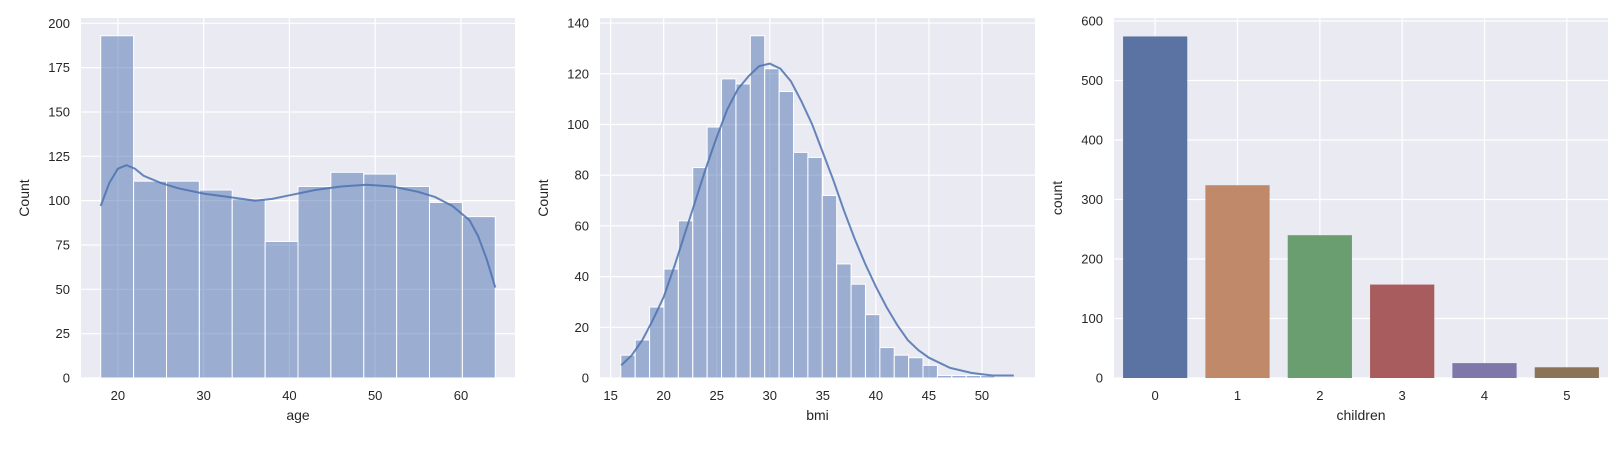  I want to click on x-tick-label: 2, so click(1319, 395).